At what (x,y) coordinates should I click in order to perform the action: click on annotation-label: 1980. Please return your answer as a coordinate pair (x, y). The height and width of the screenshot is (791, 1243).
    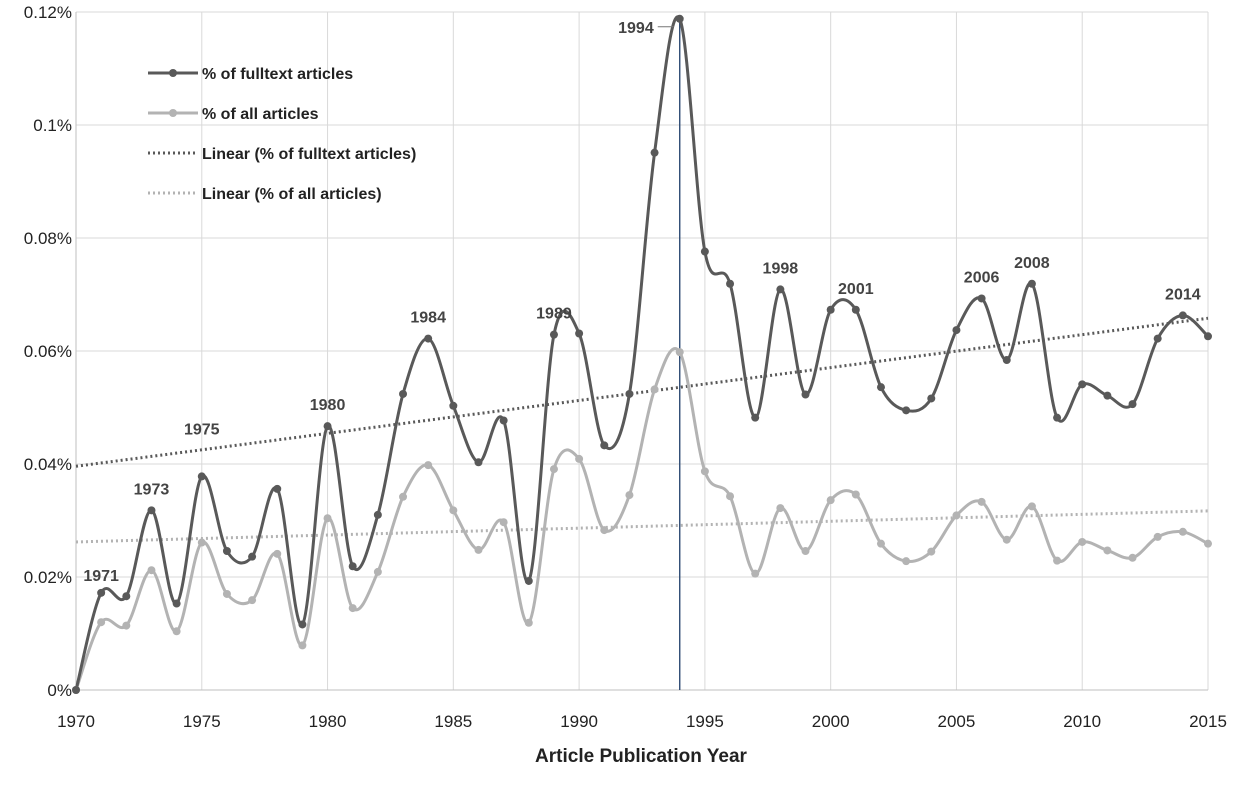
    Looking at the image, I should click on (328, 405).